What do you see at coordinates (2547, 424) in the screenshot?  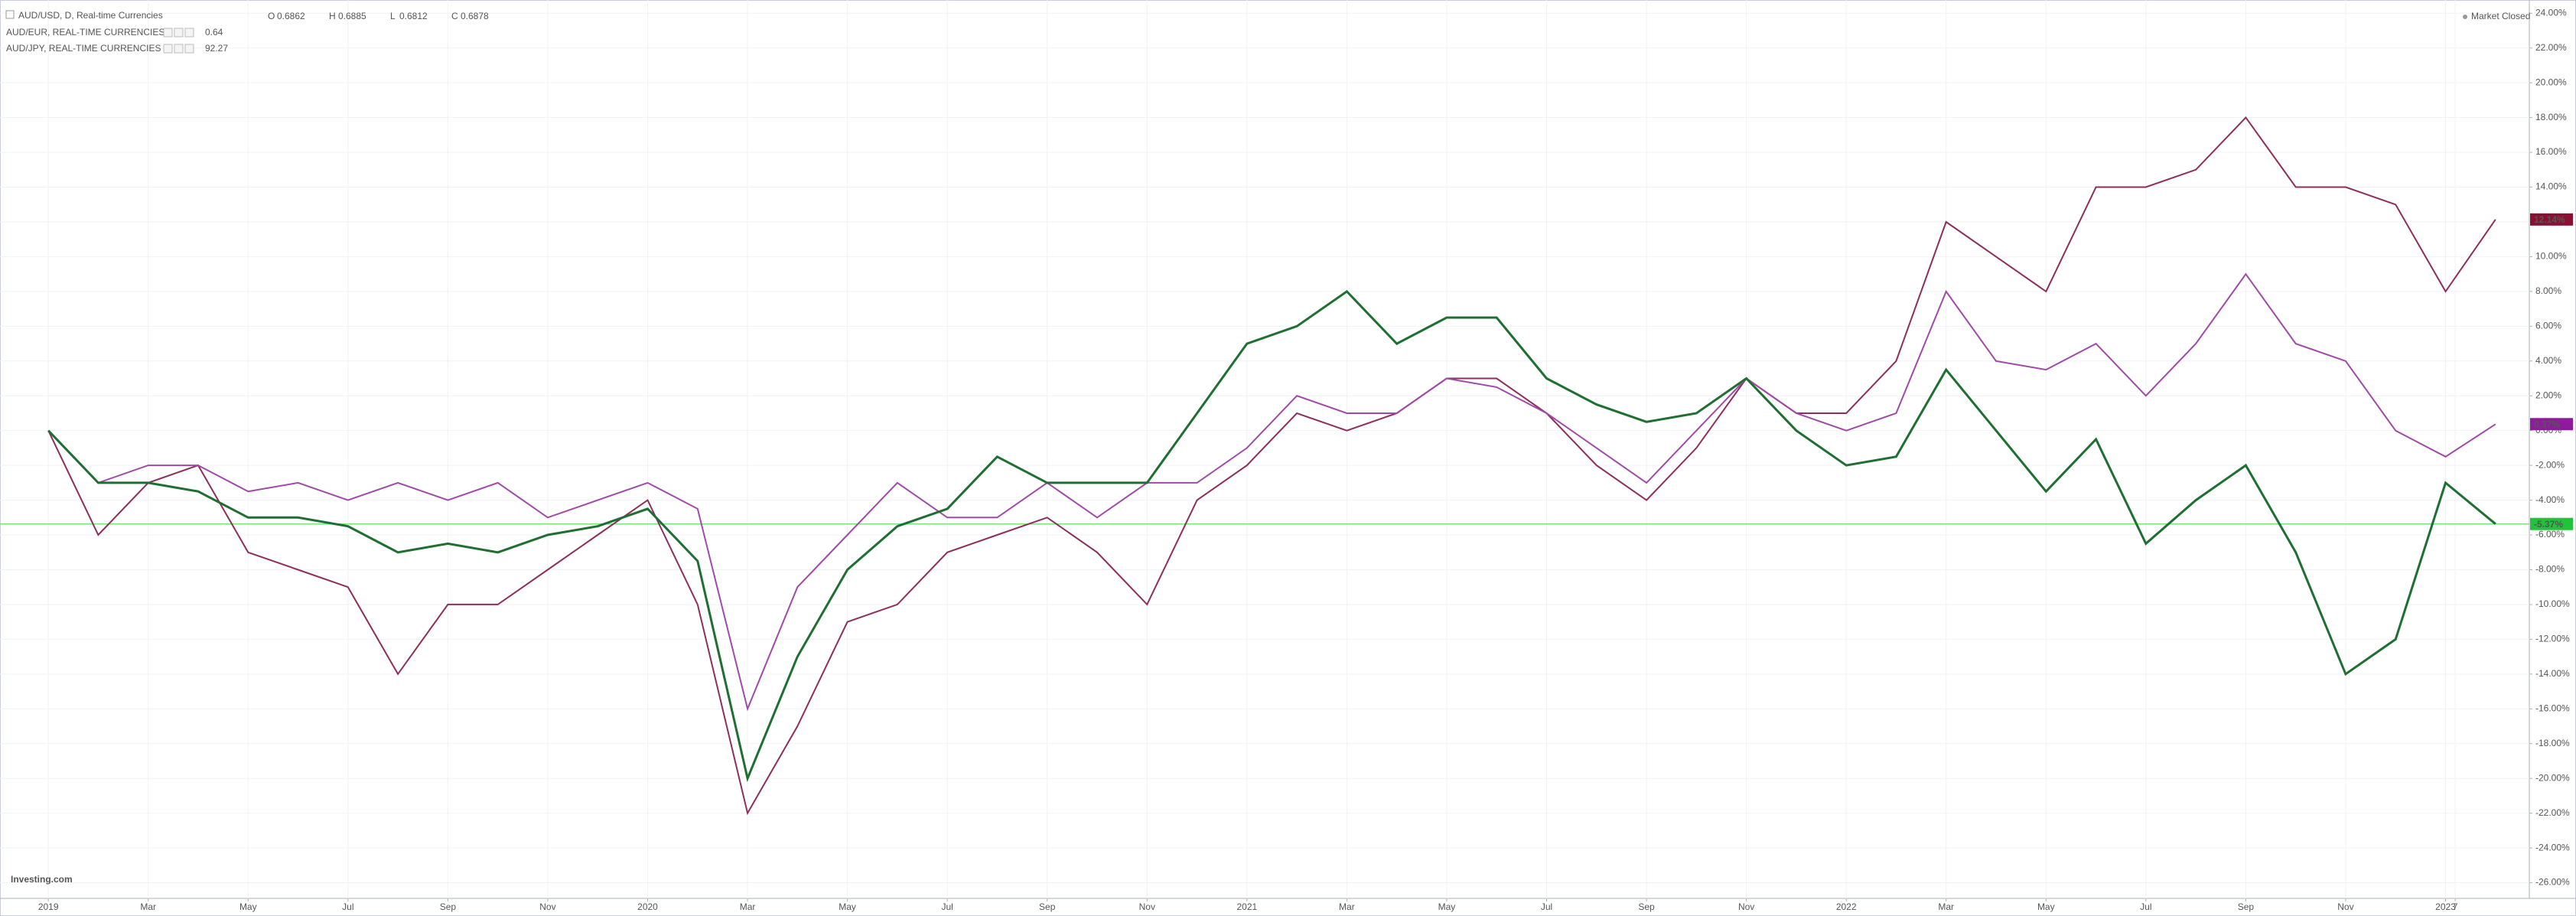 I see `price-tag-label: 0.37%` at bounding box center [2547, 424].